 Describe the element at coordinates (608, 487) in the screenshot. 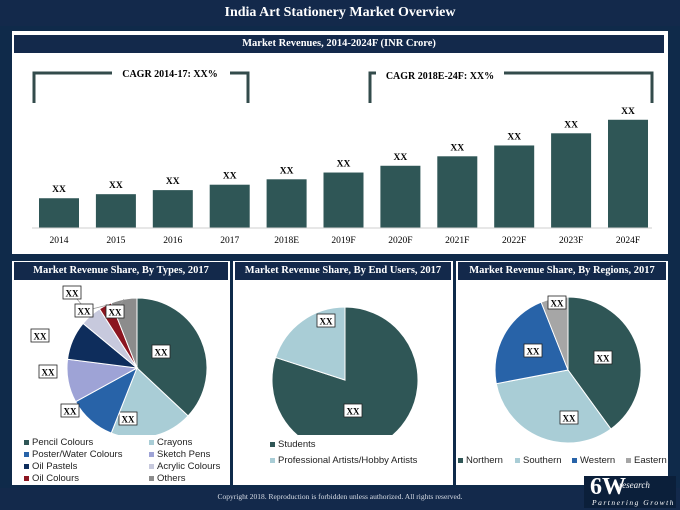

I see `logo-mark: 6W` at that location.